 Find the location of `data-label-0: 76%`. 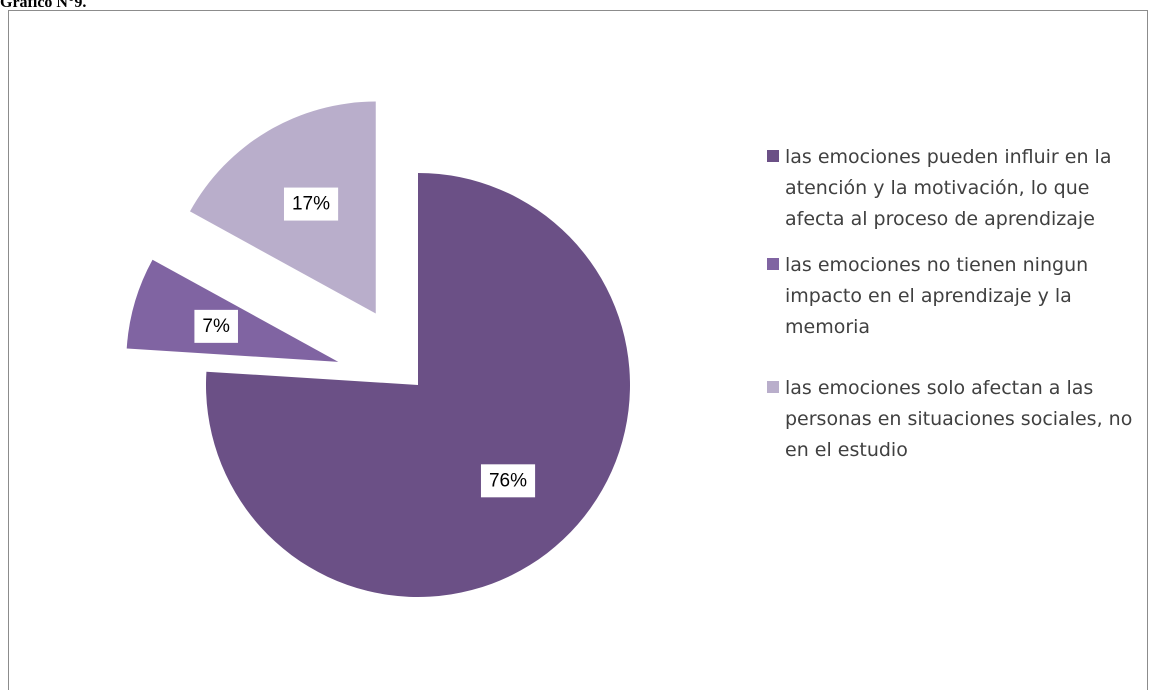

data-label-0: 76% is located at coordinates (508, 481).